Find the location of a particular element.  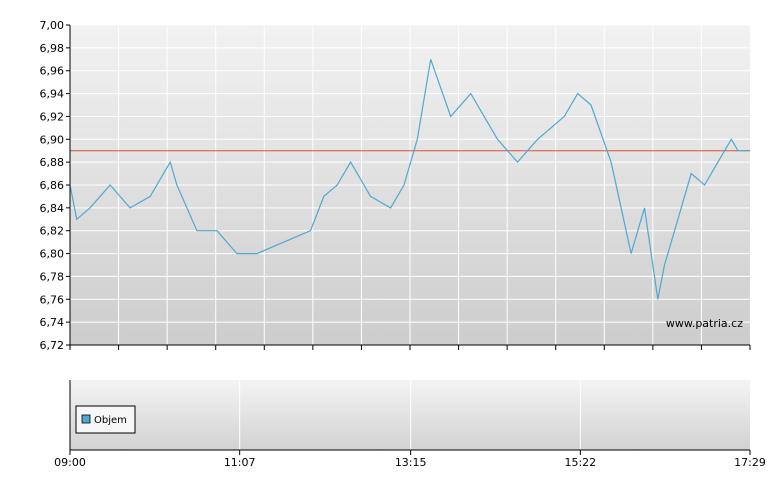

y-tick-label: 6,78 is located at coordinates (52, 276).